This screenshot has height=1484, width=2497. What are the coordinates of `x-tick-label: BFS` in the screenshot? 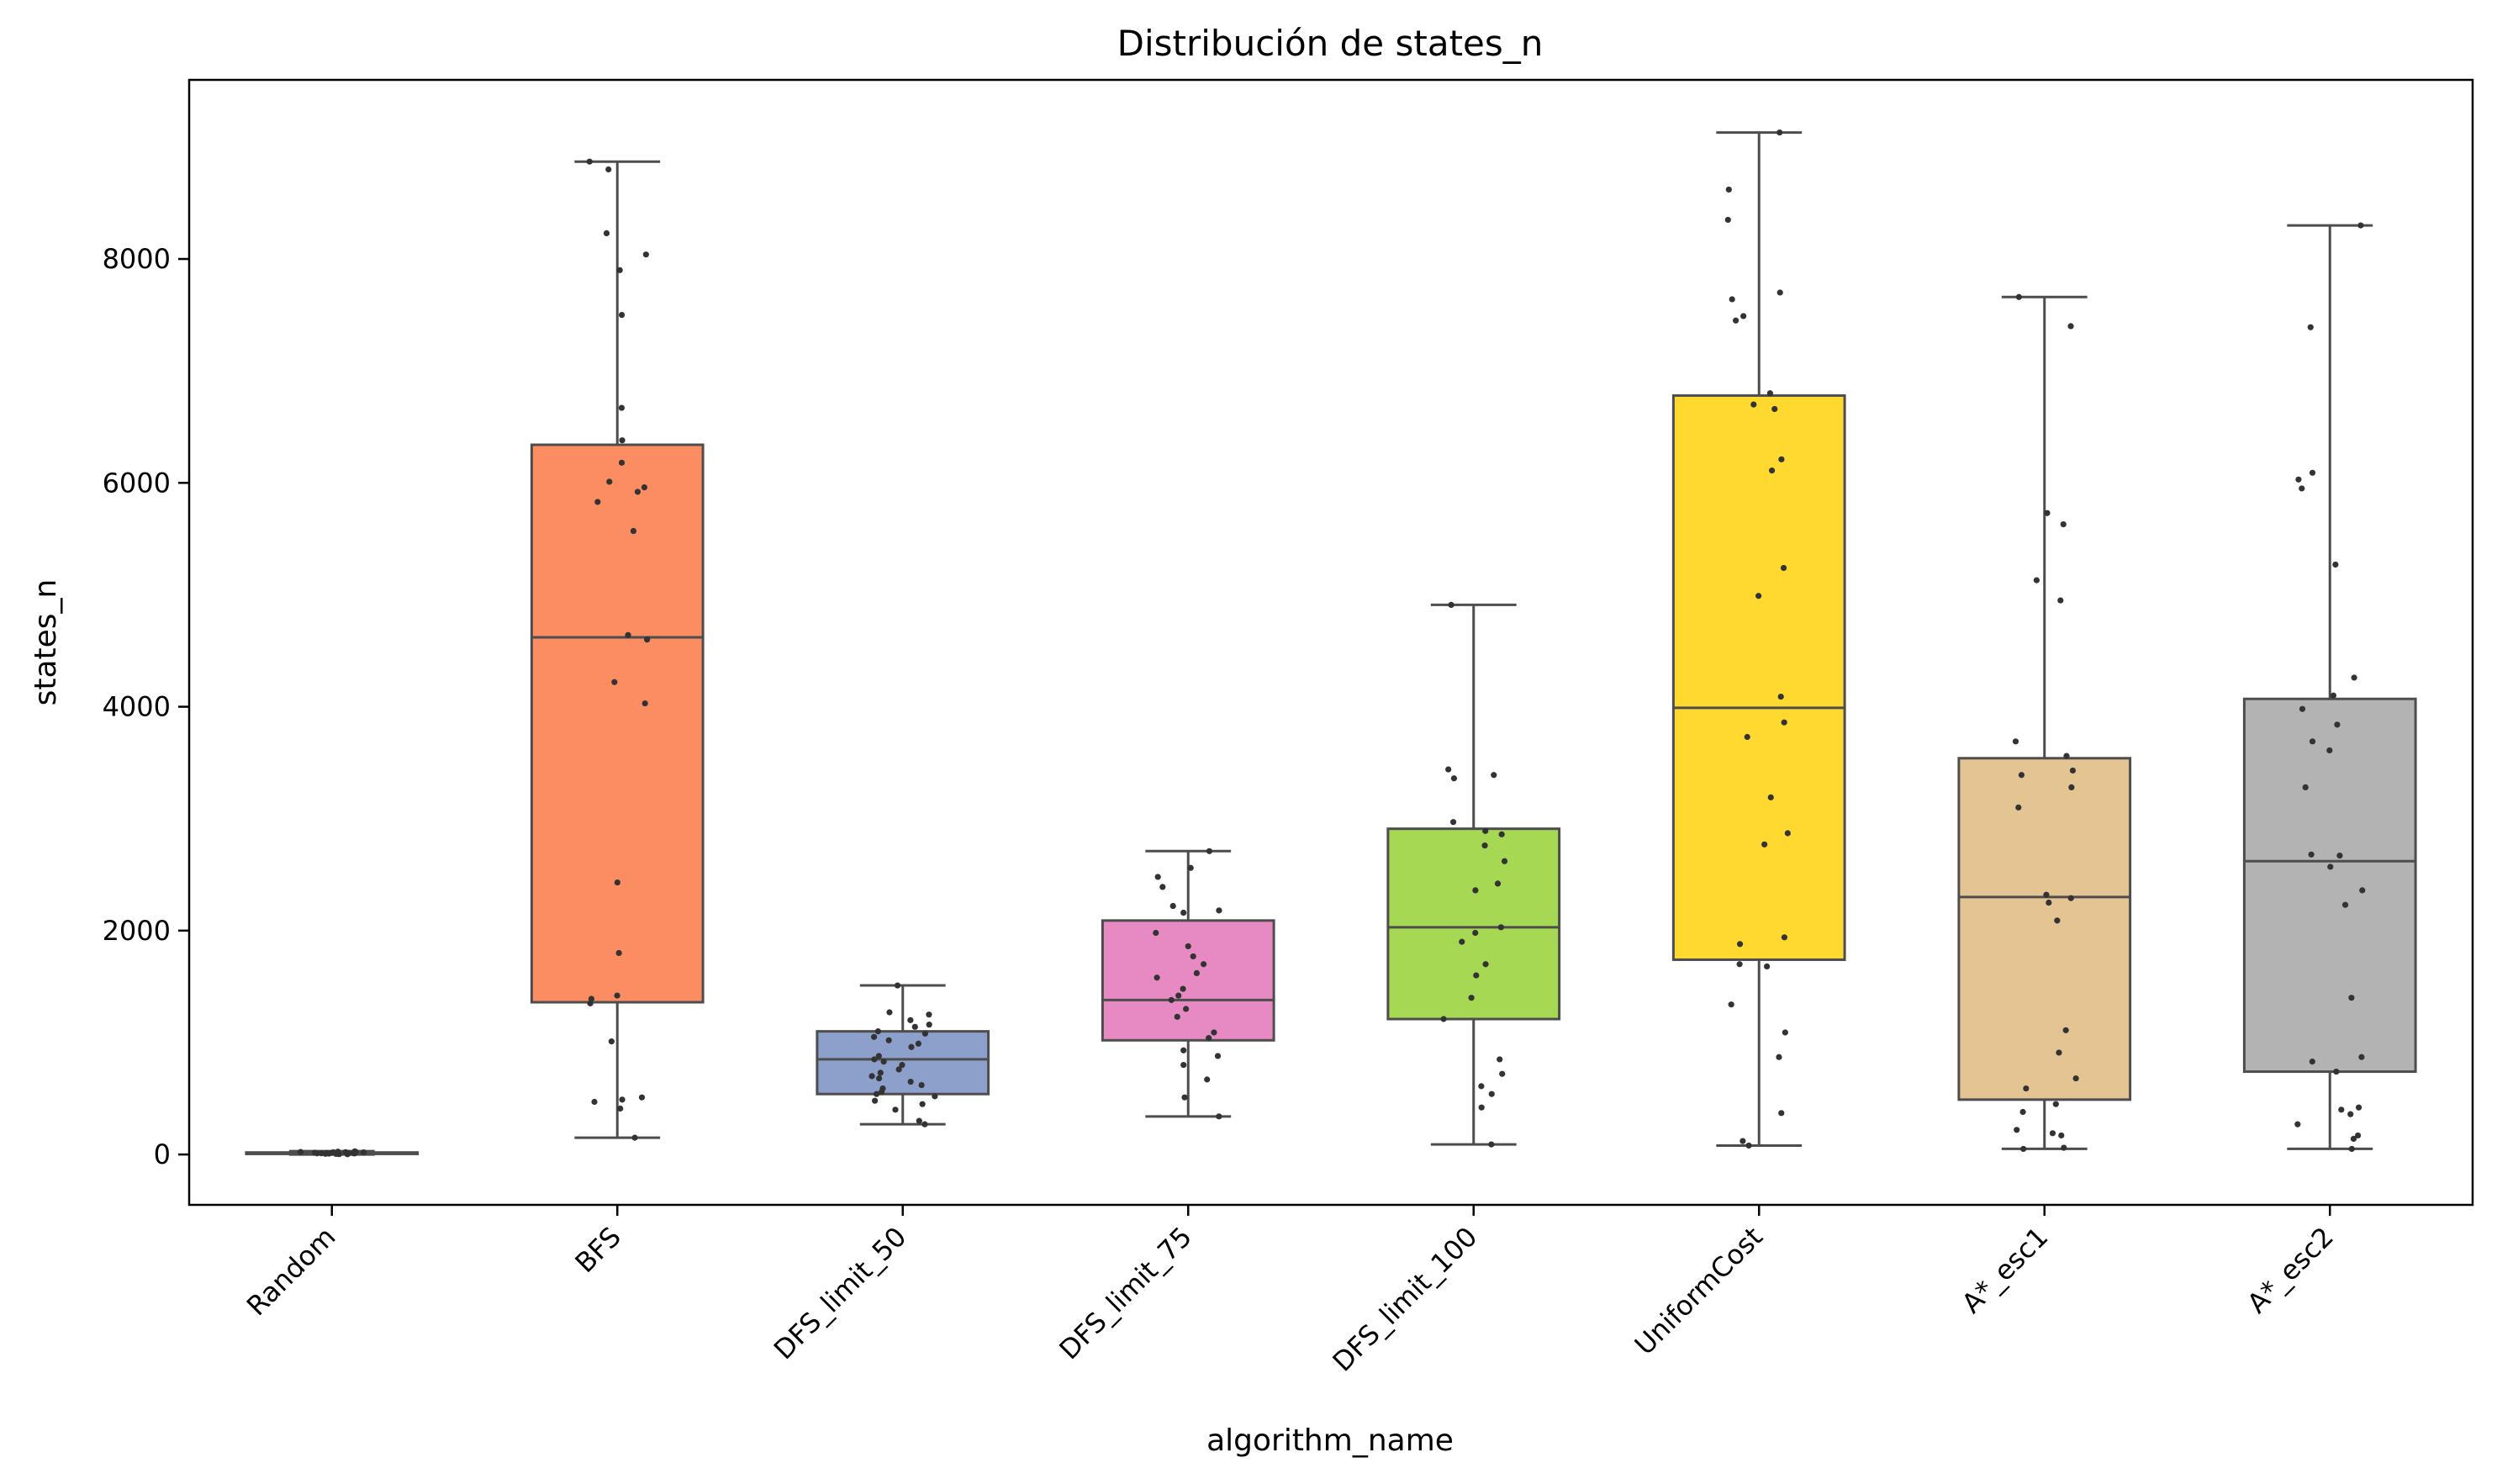 It's located at (598, 1250).